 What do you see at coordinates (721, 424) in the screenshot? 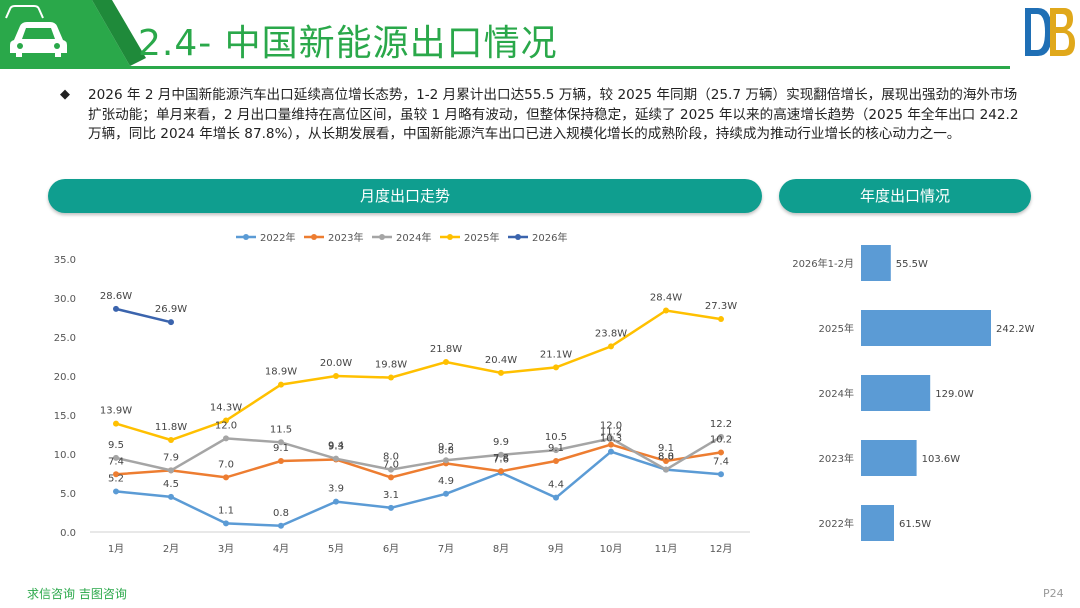
I see `data-label: 12.2` at bounding box center [721, 424].